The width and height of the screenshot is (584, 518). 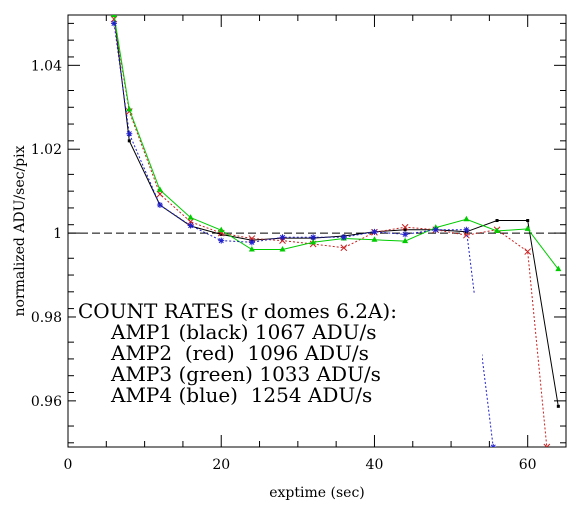 What do you see at coordinates (221, 465) in the screenshot?
I see `x-tick-label: 20` at bounding box center [221, 465].